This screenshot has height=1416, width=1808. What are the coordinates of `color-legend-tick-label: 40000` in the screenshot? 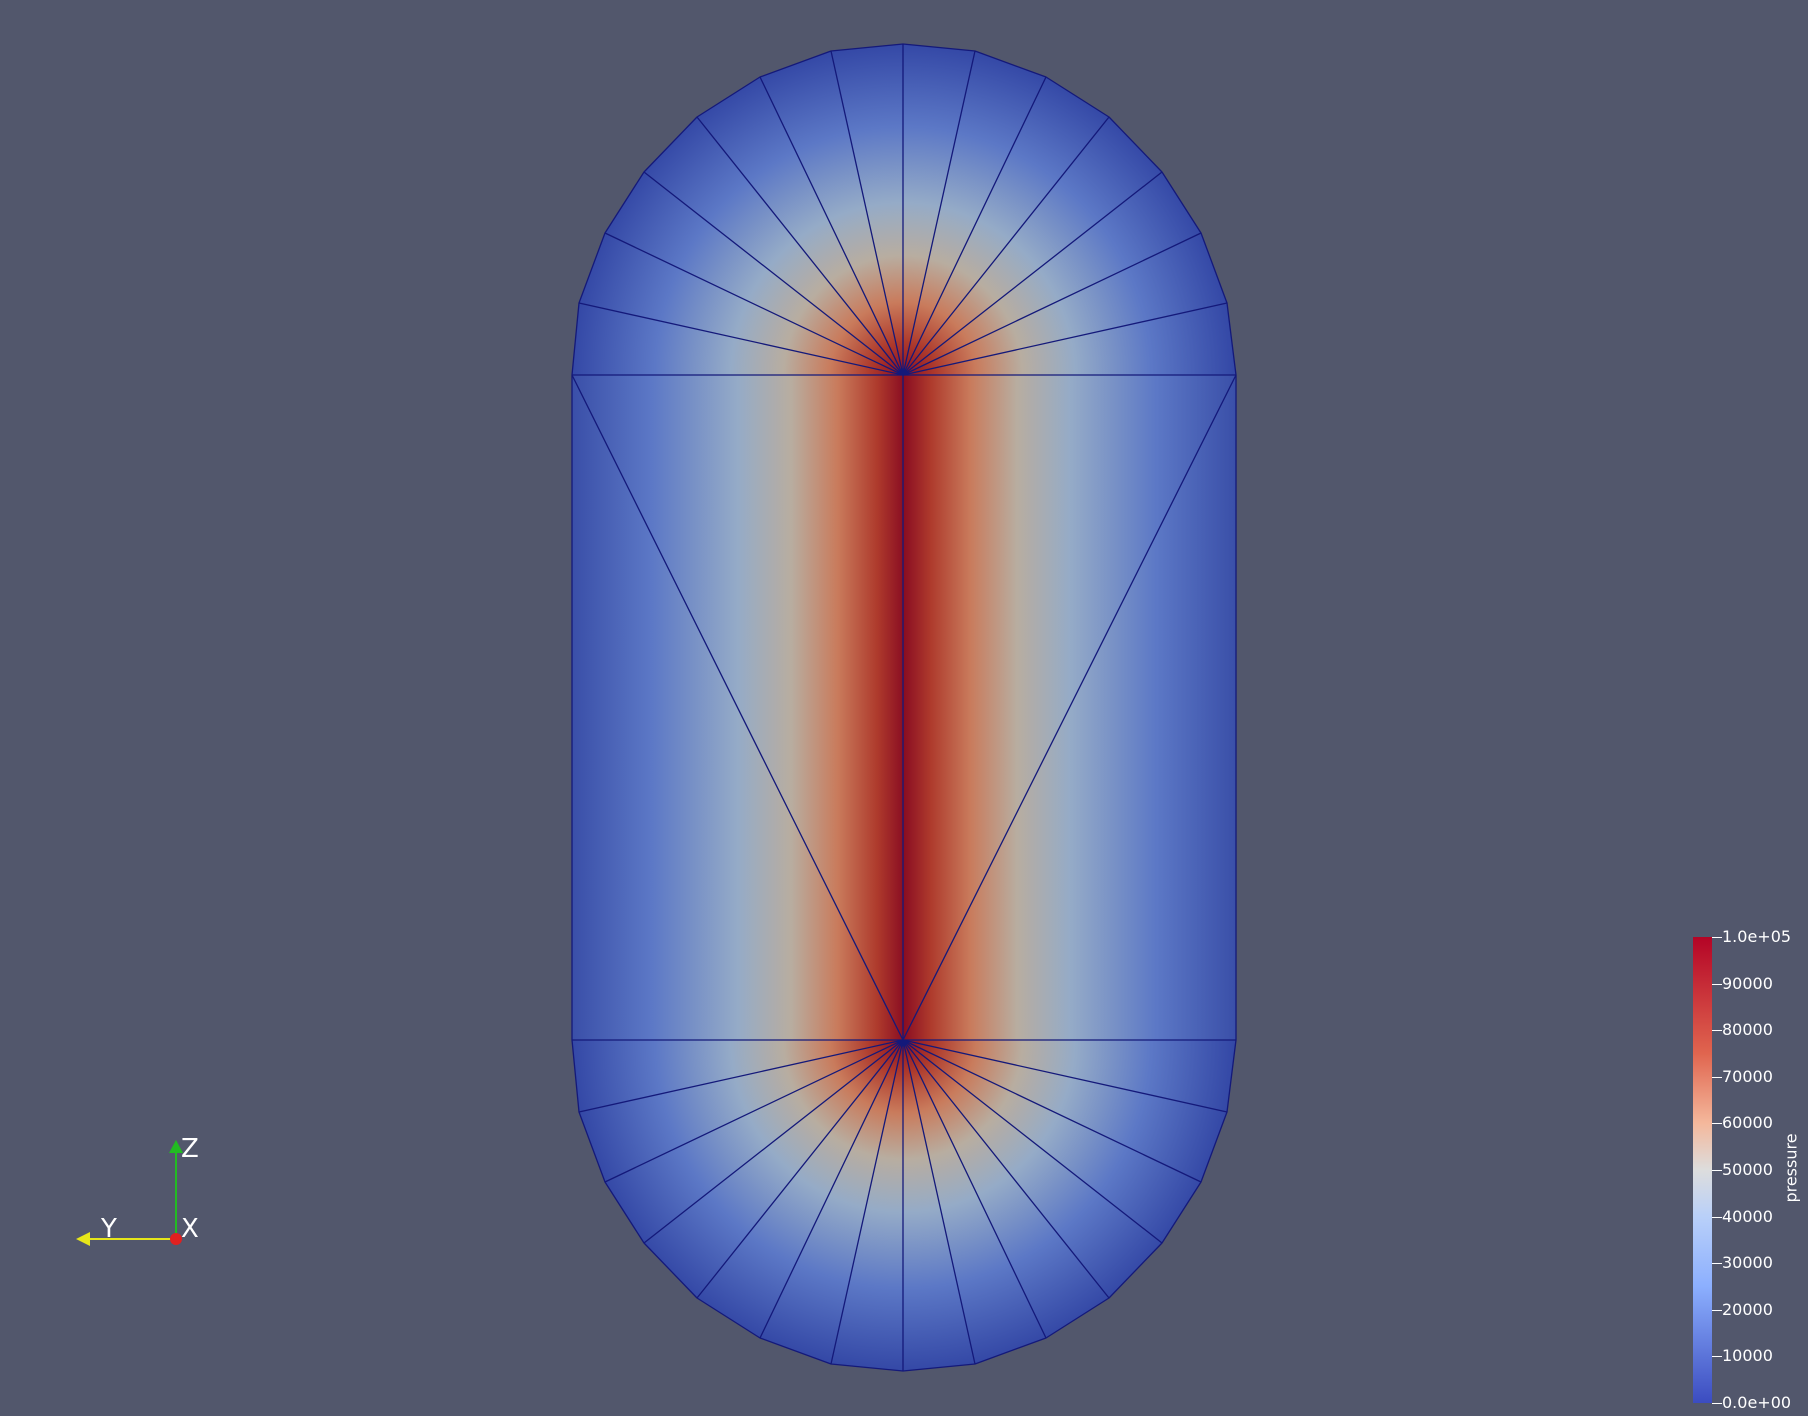 It's located at (1747, 1216).